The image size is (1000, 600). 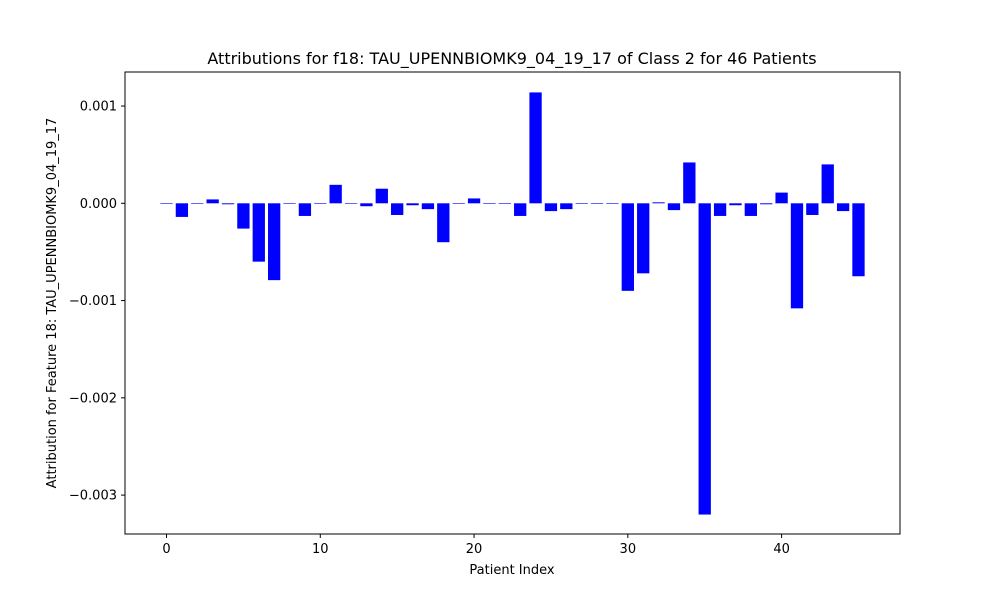 I want to click on x-tick-label: 30, so click(x=628, y=549).